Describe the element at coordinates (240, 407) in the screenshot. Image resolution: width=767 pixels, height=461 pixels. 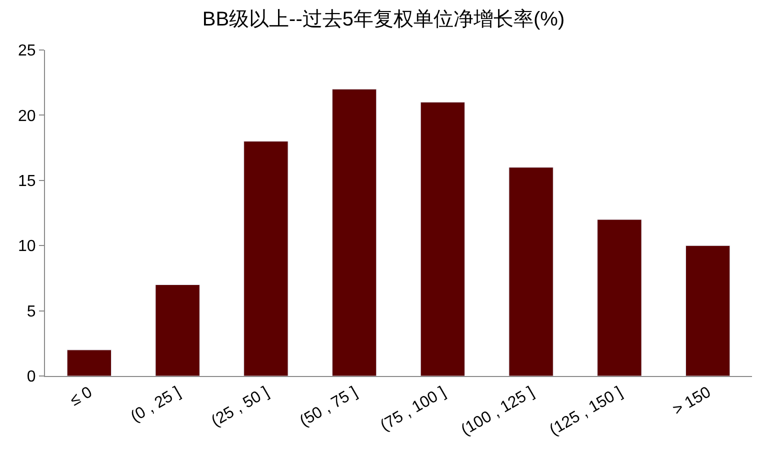
I see `x-tick-label: (25 , 50 ]` at that location.